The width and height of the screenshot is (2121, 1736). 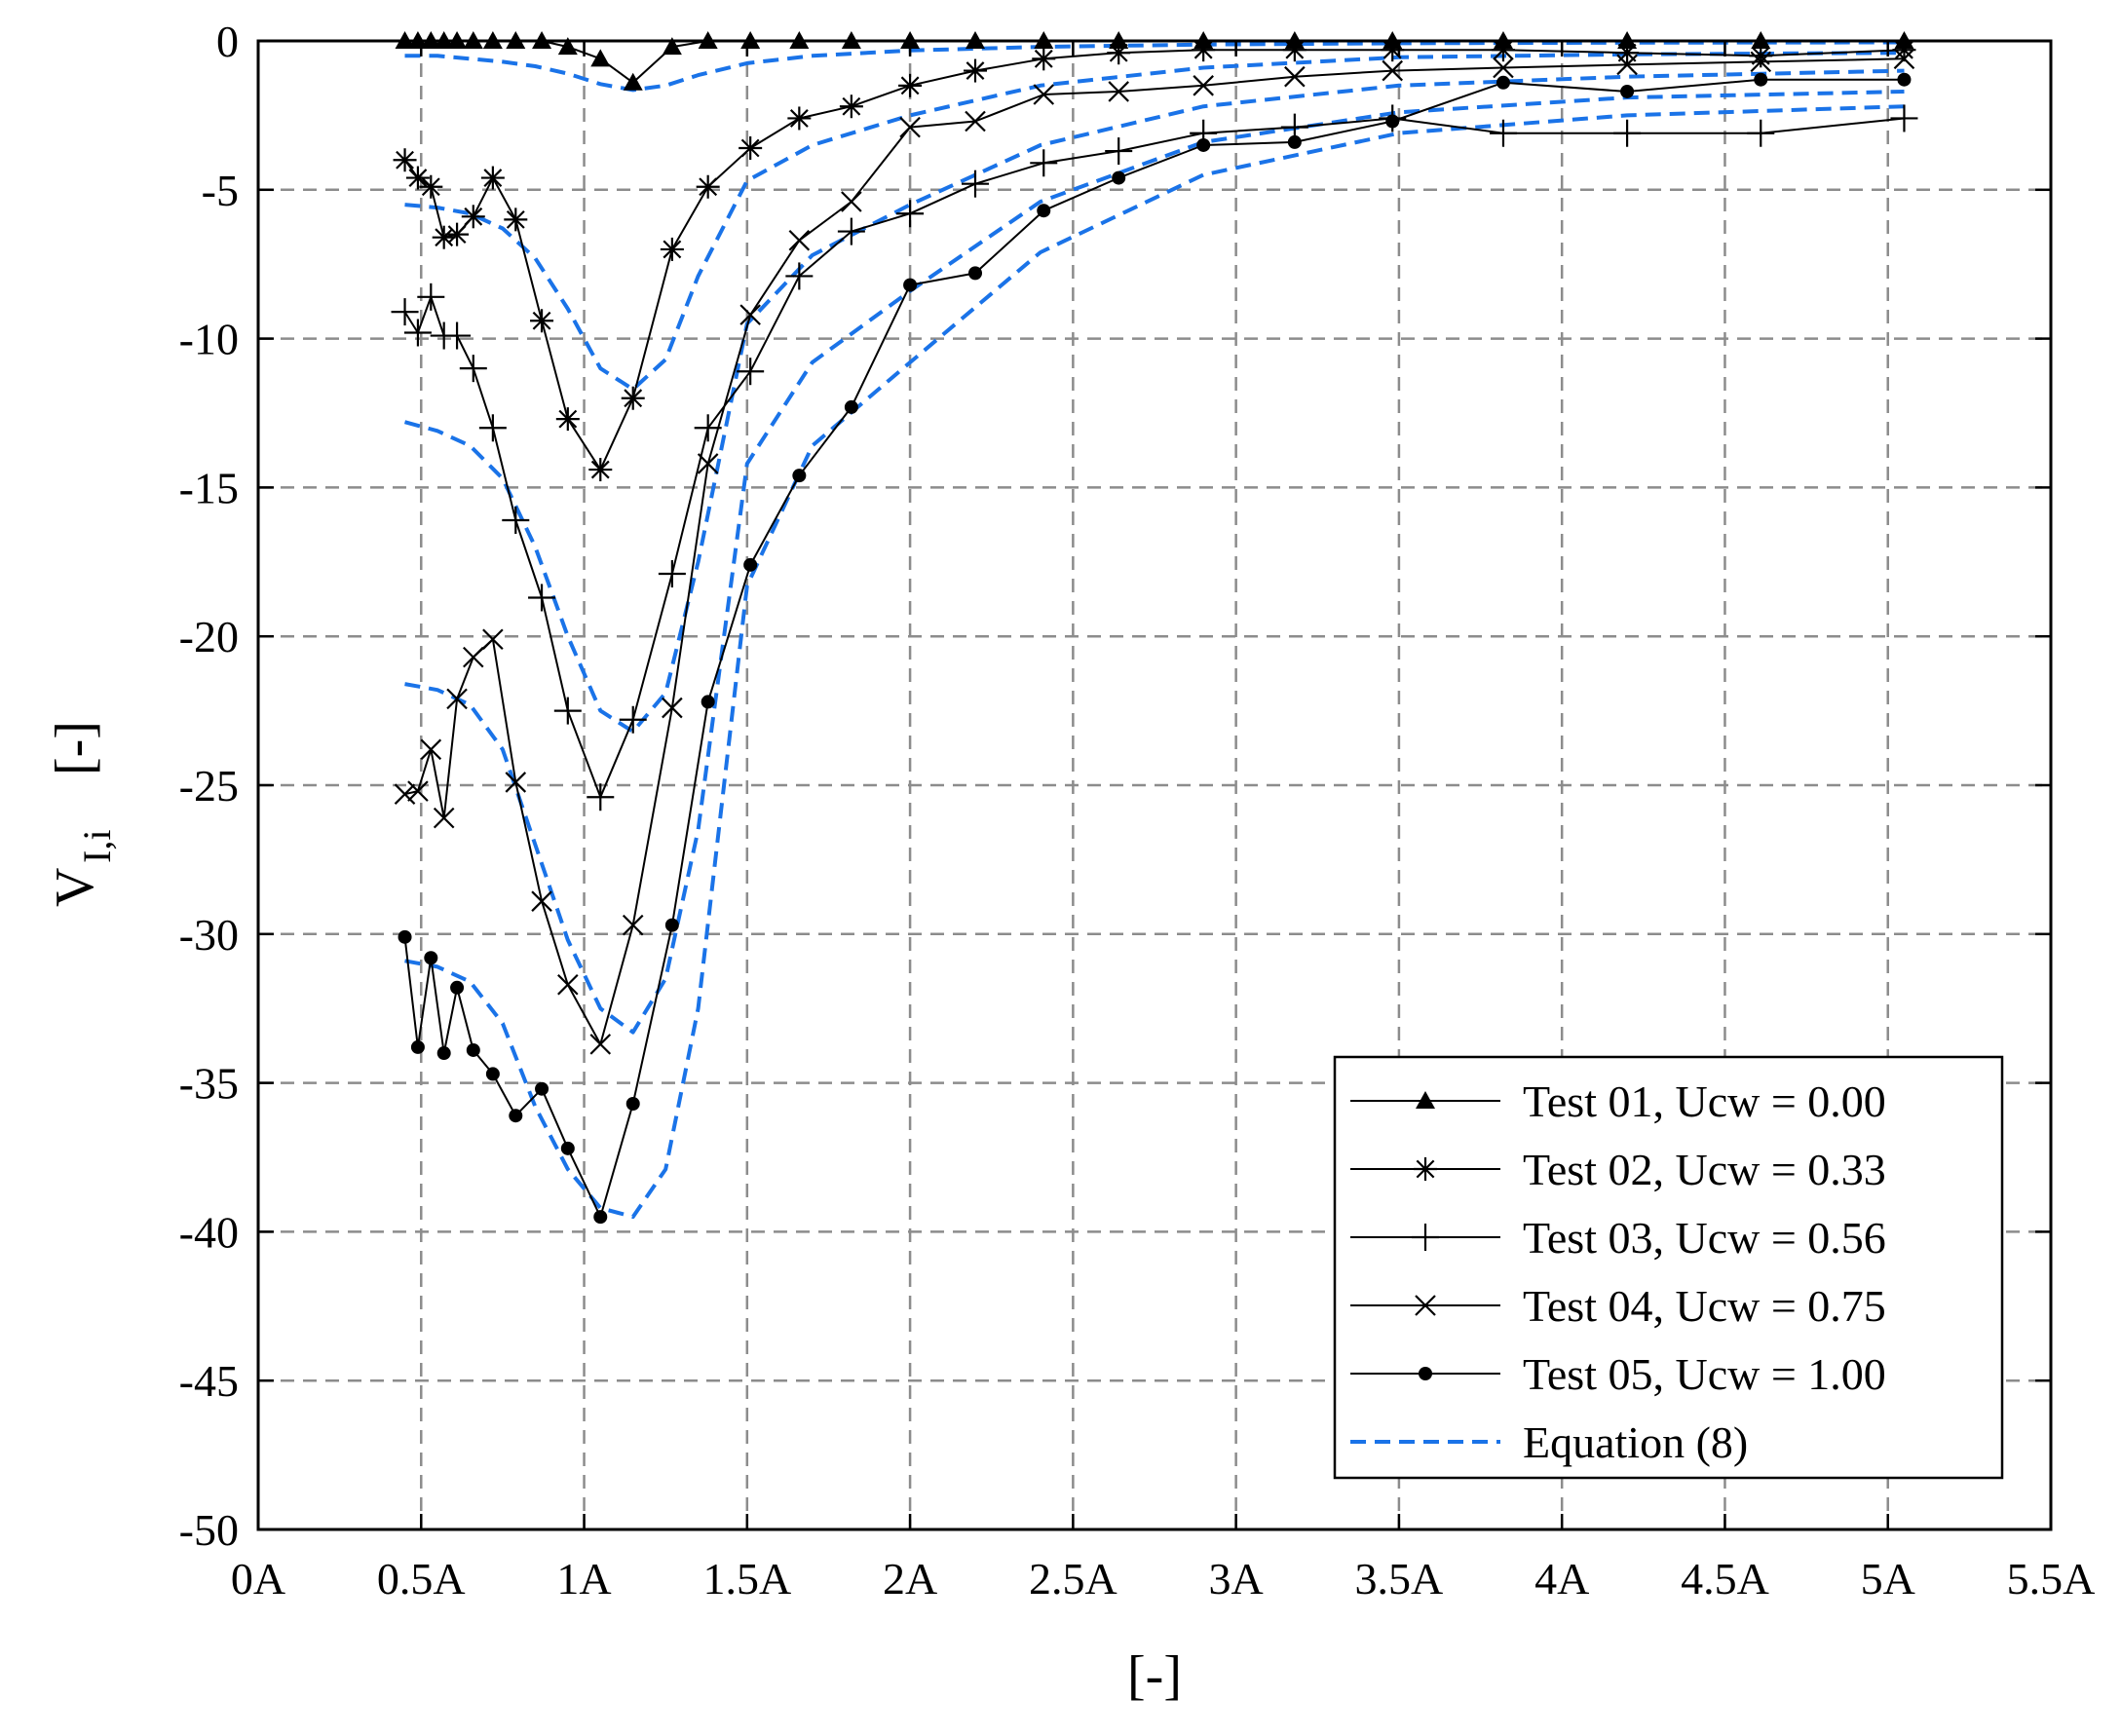 I want to click on legend-label: Test 01, Ucw = 0.00, so click(x=1705, y=1101).